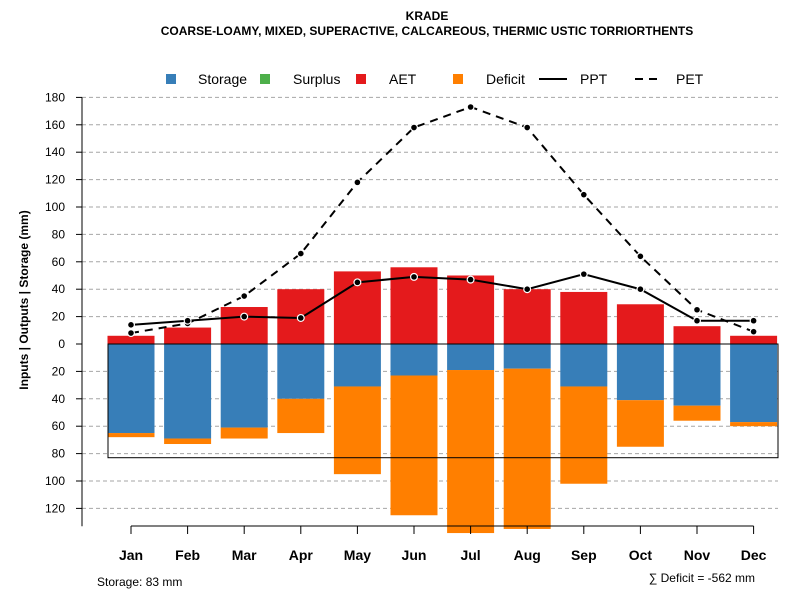 This screenshot has width=800, height=600. What do you see at coordinates (754, 555) in the screenshot?
I see `x-tick-label-dec: Dec` at bounding box center [754, 555].